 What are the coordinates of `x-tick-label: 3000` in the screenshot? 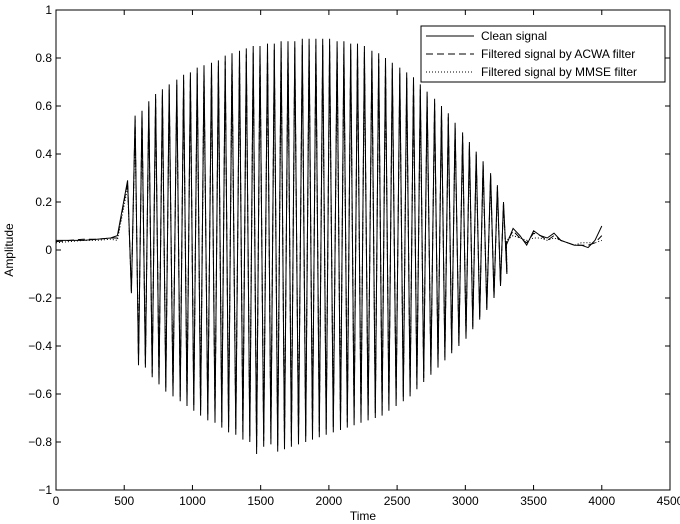 It's located at (465, 501).